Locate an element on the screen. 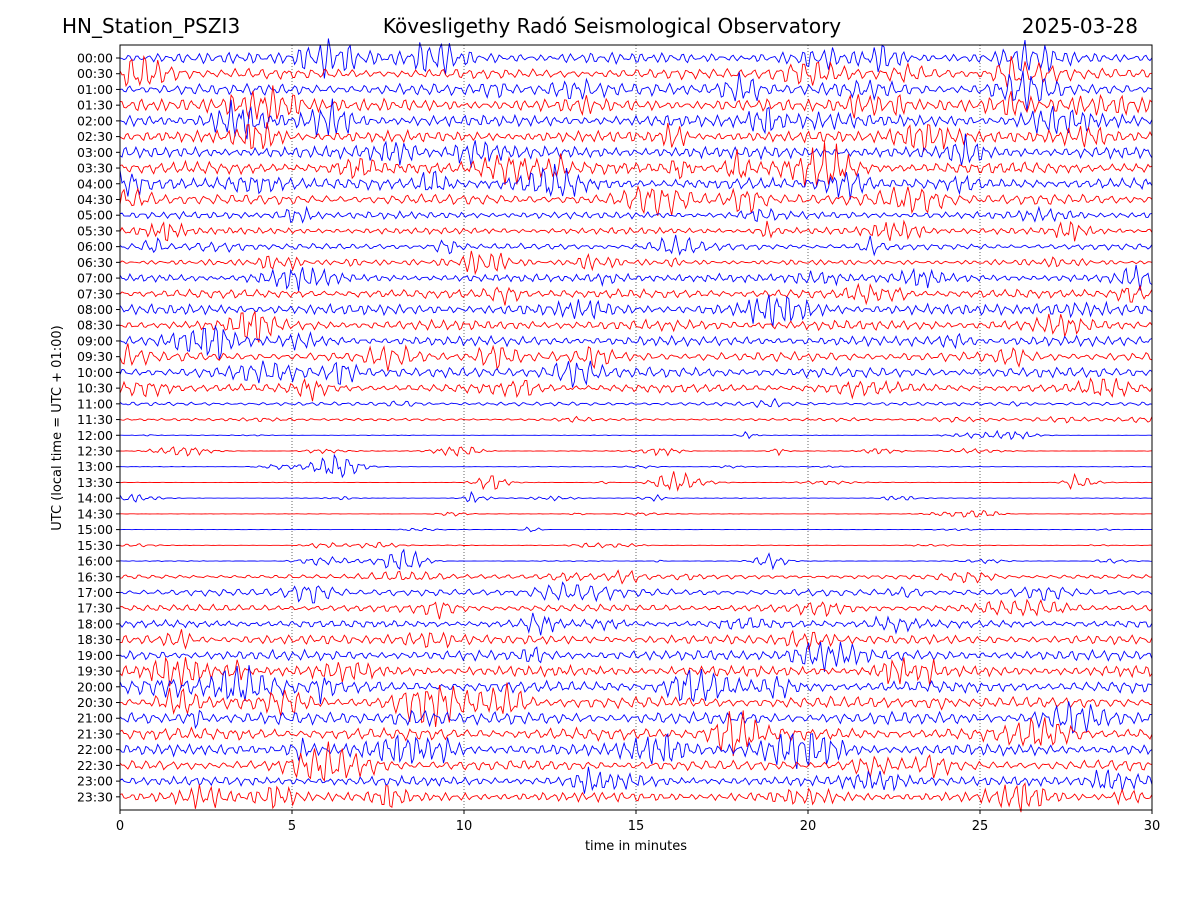 This screenshot has width=1200, height=900. y-tick-label: 21:30 is located at coordinates (95, 733).